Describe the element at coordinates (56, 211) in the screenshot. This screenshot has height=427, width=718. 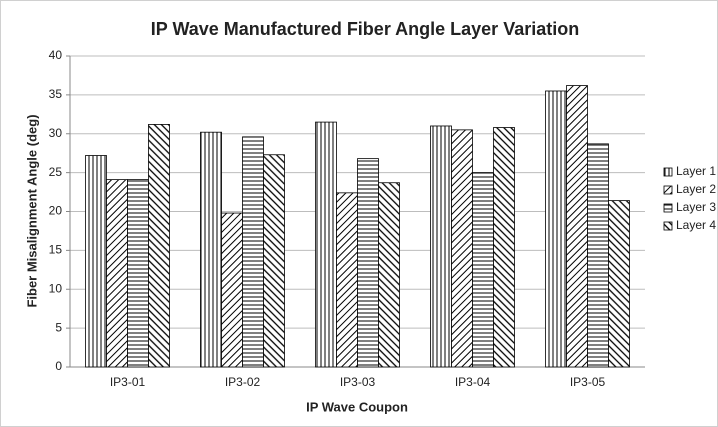
I see `y-tick-label: 20` at that location.